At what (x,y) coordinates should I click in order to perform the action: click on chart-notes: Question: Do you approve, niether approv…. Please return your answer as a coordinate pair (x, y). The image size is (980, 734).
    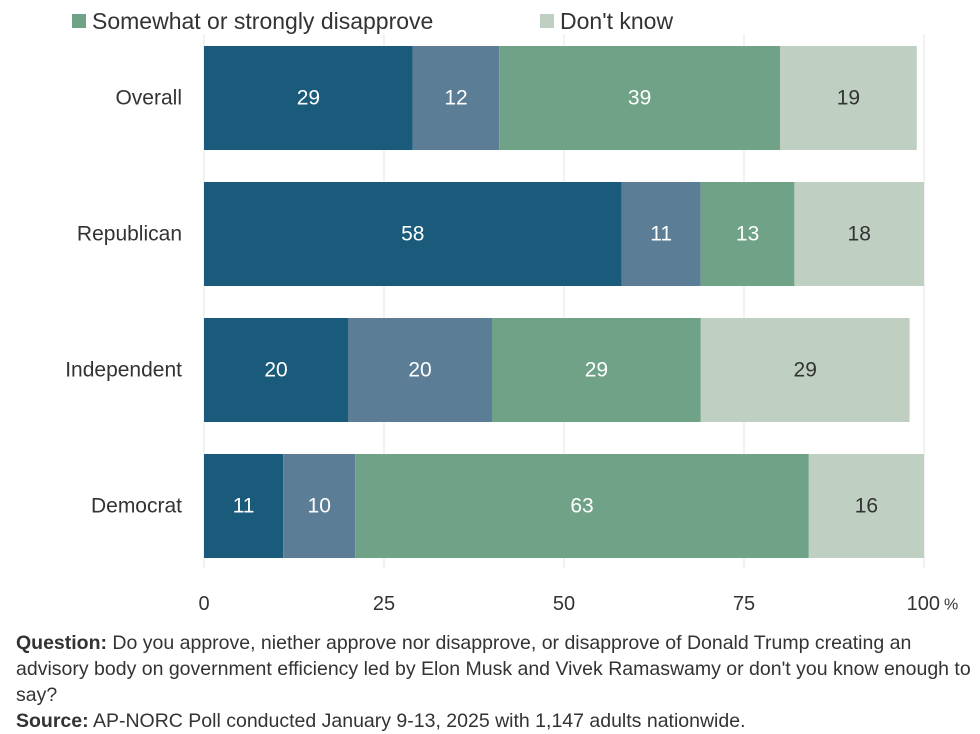
    Looking at the image, I should click on (496, 682).